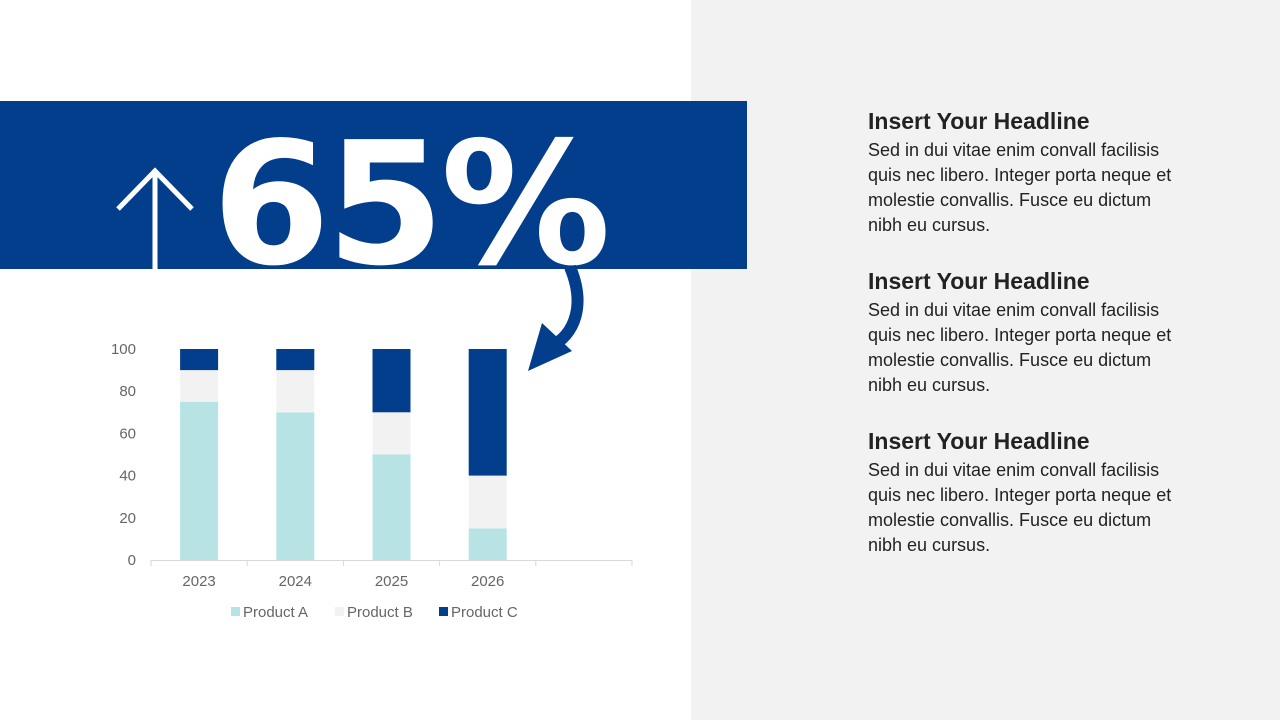  What do you see at coordinates (155, 219) in the screenshot?
I see `arrow-up-icon` at bounding box center [155, 219].